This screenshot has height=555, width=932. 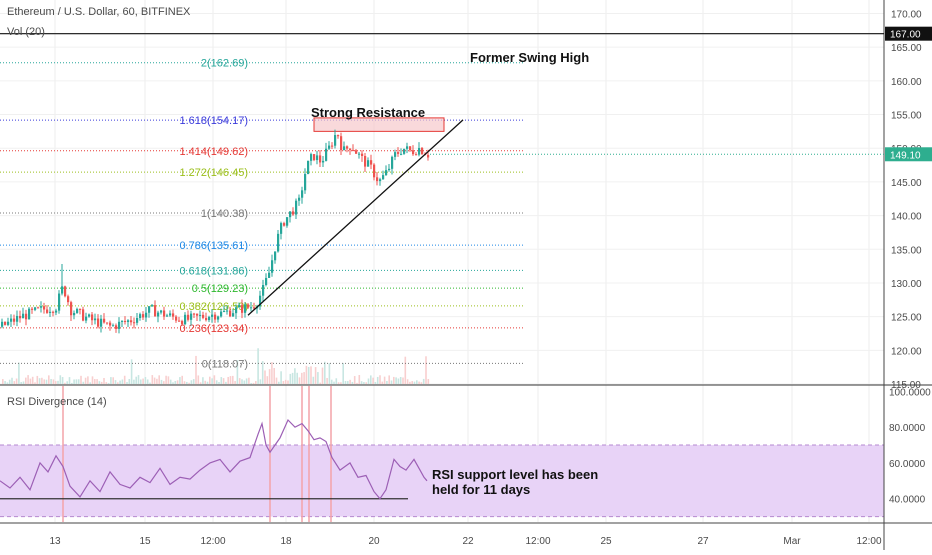 What do you see at coordinates (214, 246) in the screenshot?
I see `fib-level-label: 0.786(135.61)` at bounding box center [214, 246].